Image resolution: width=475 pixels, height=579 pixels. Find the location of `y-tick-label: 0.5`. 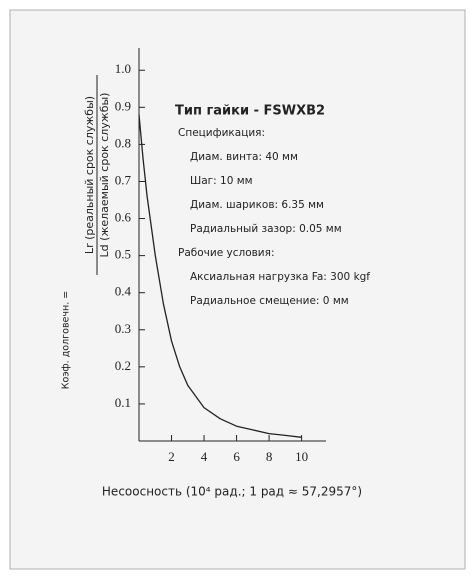

y-tick-label: 0.5 is located at coordinates (123, 254).